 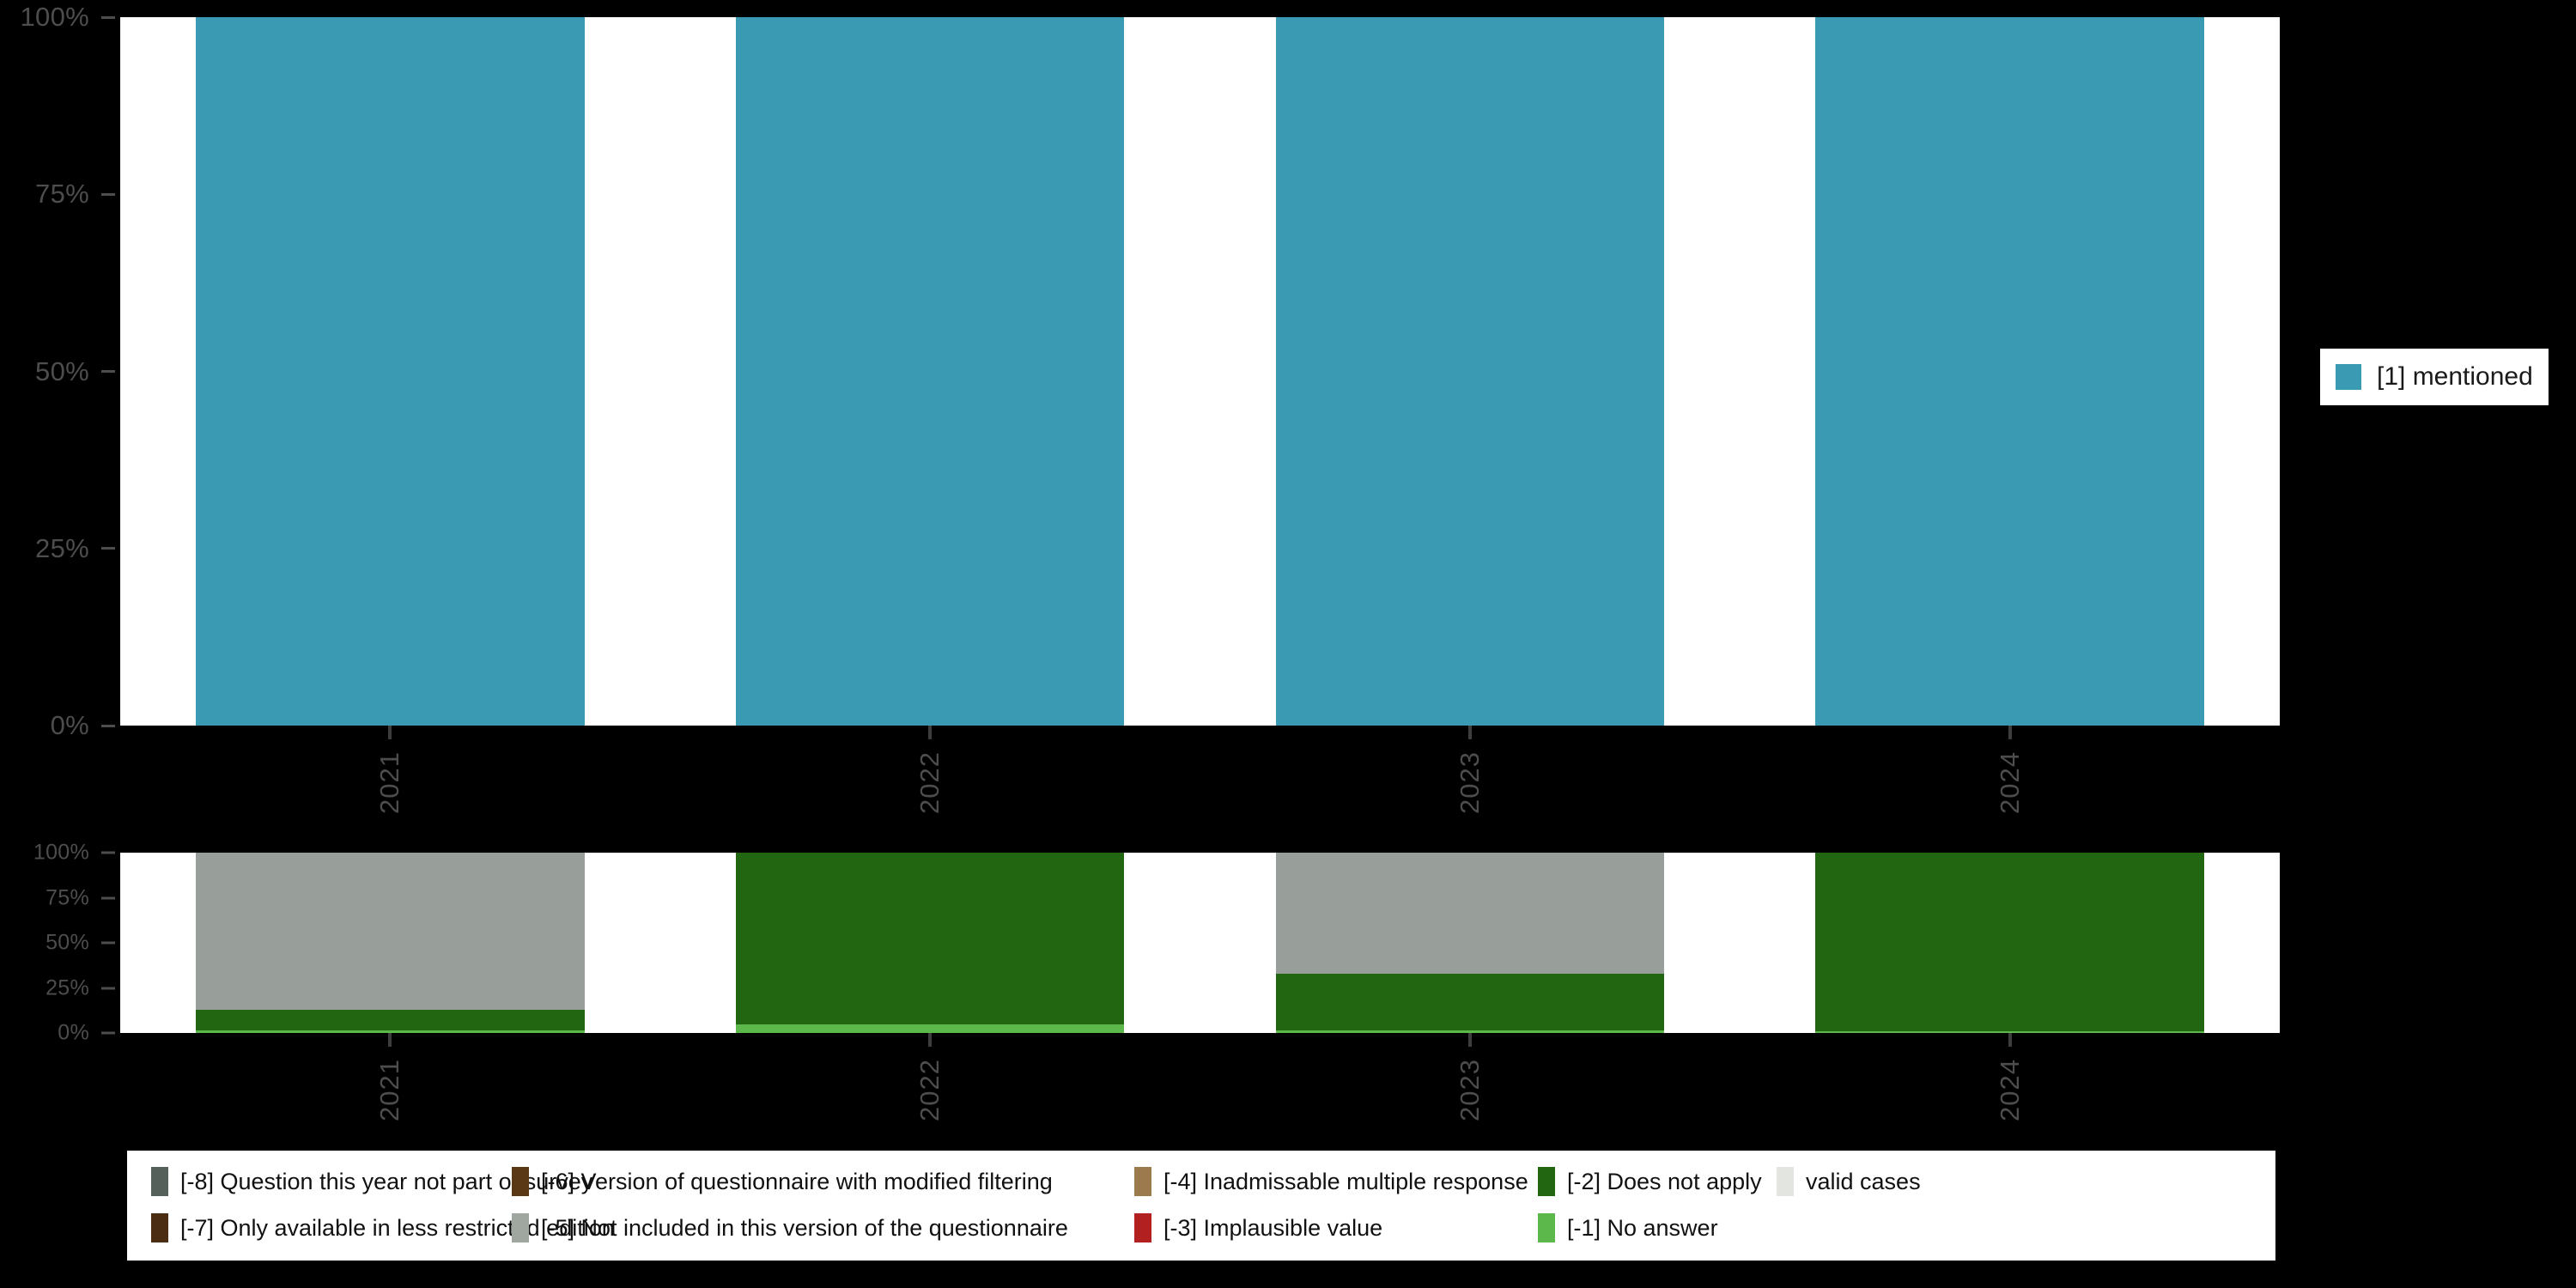 I want to click on legend-label: [-4] Inadmissable multiple response, so click(x=1345, y=1181).